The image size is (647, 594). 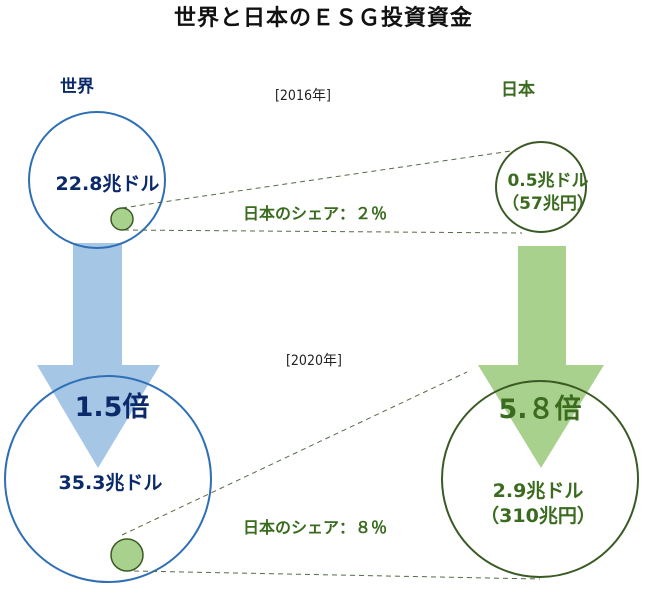 I want to click on world-multiplier: 1.5倍, so click(x=112, y=407).